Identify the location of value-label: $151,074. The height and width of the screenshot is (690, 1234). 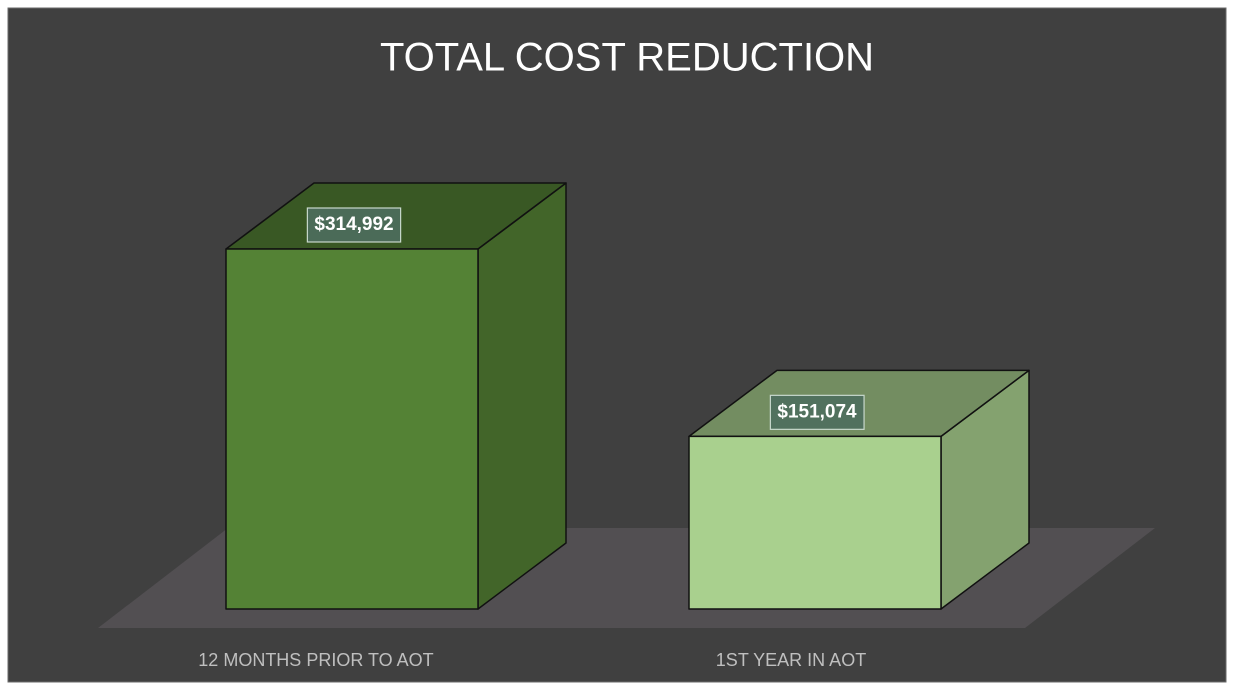
(817, 411).